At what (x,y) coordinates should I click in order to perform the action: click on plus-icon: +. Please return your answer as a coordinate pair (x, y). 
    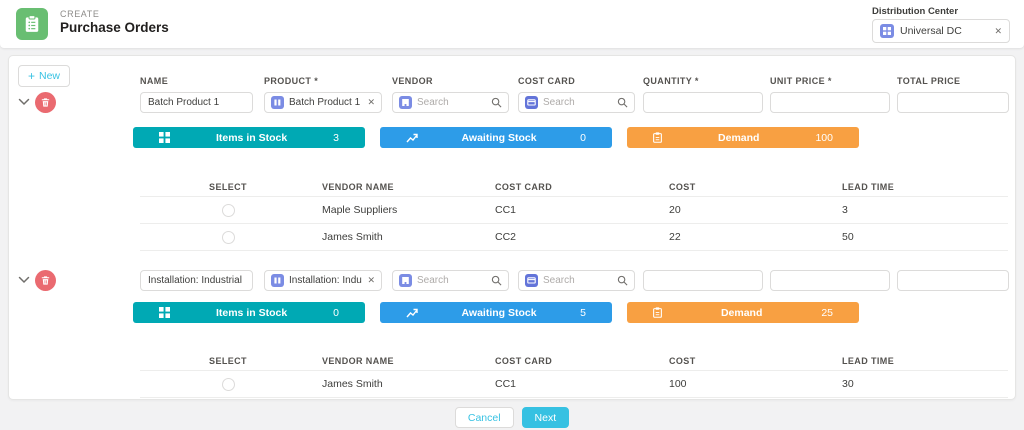
    Looking at the image, I should click on (31, 76).